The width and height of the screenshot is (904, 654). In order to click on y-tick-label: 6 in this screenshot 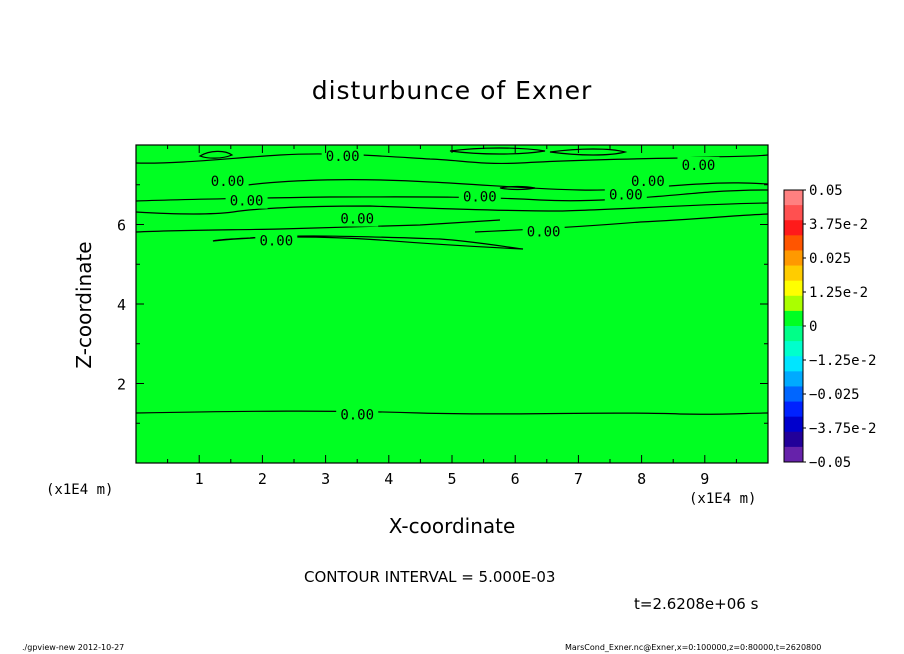, I will do `click(121, 226)`.